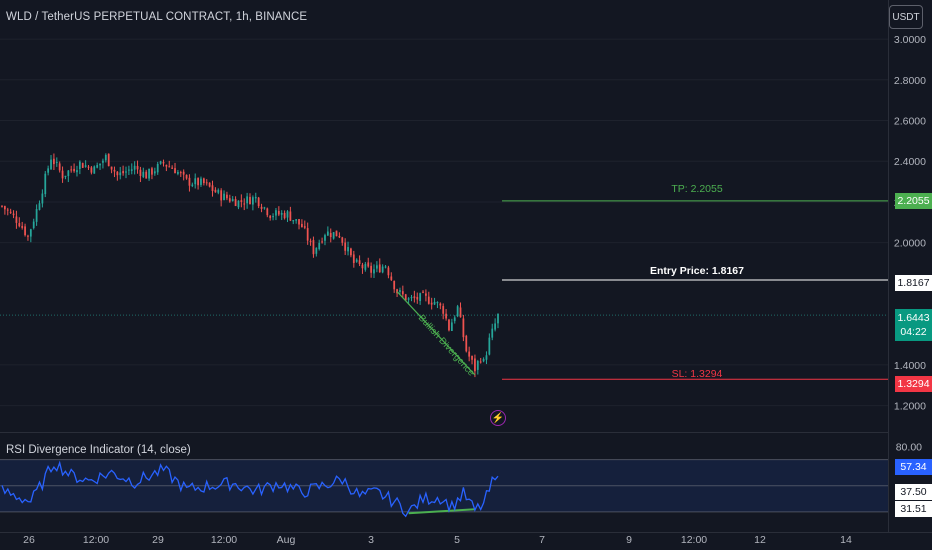 The height and width of the screenshot is (550, 932). I want to click on price-tick-label: 3.0000, so click(910, 40).